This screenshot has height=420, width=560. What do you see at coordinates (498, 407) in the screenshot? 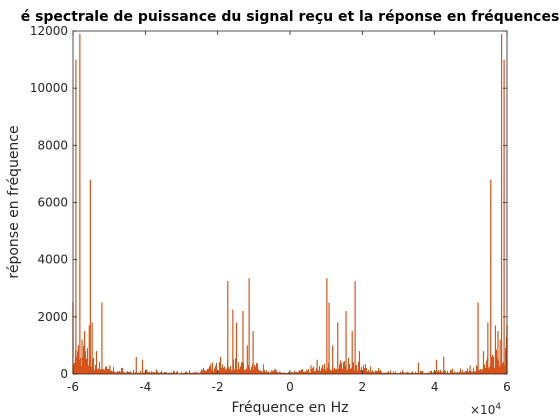
I see `x-axis-multiplier-exponent: 4` at bounding box center [498, 407].